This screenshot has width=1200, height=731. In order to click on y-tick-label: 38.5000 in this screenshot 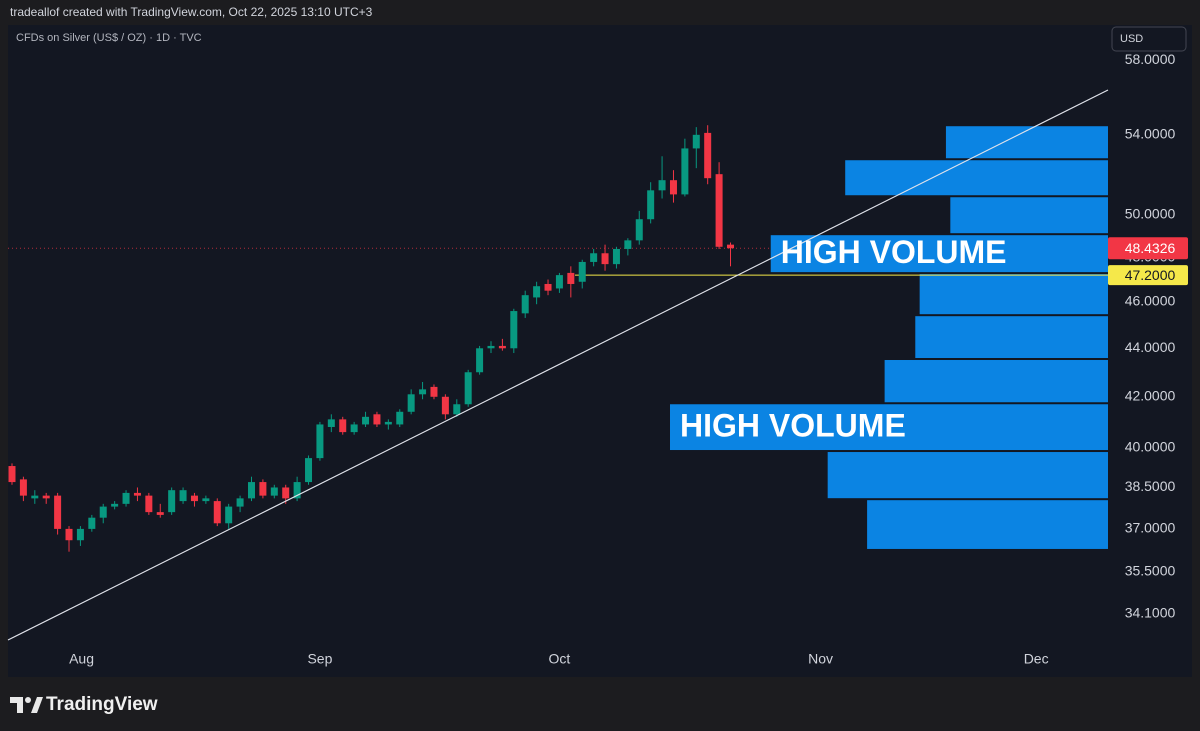, I will do `click(1150, 486)`.